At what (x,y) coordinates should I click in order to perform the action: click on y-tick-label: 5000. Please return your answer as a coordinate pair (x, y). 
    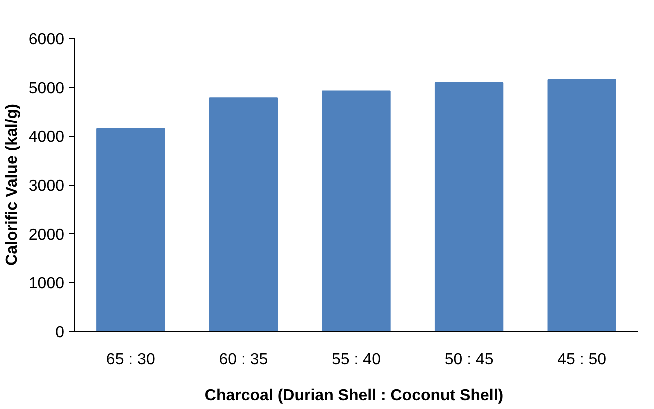
    Looking at the image, I should click on (46, 89).